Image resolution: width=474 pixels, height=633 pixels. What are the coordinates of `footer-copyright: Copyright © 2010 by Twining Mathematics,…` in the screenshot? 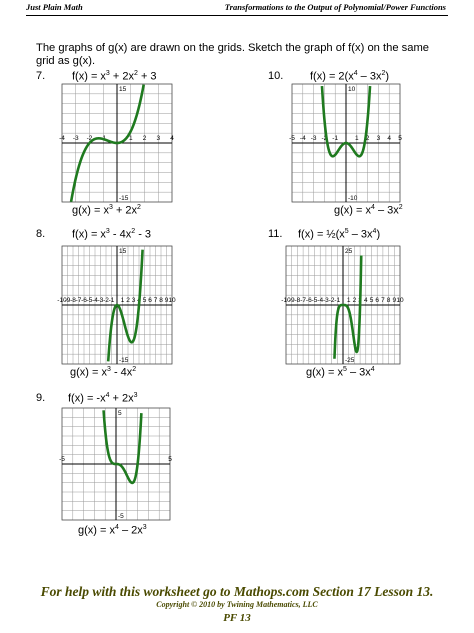 It's located at (237, 604).